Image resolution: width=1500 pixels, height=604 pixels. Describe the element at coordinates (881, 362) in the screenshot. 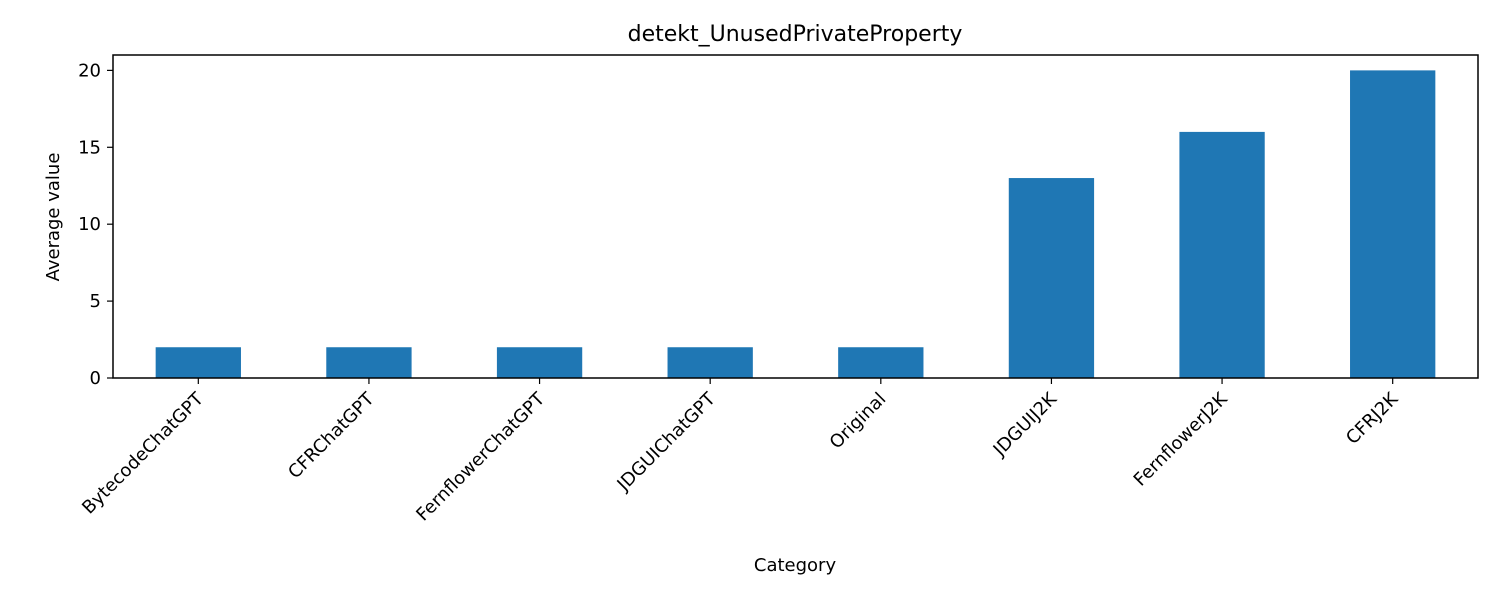

I see `bar-Original` at that location.